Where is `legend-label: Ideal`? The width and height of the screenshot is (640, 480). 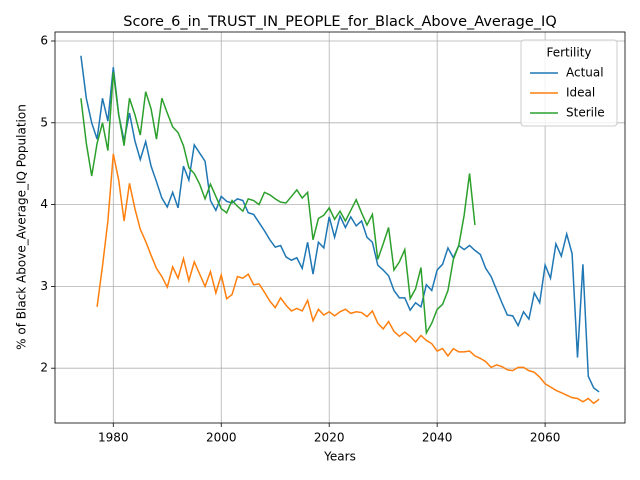 legend-label: Ideal is located at coordinates (580, 93).